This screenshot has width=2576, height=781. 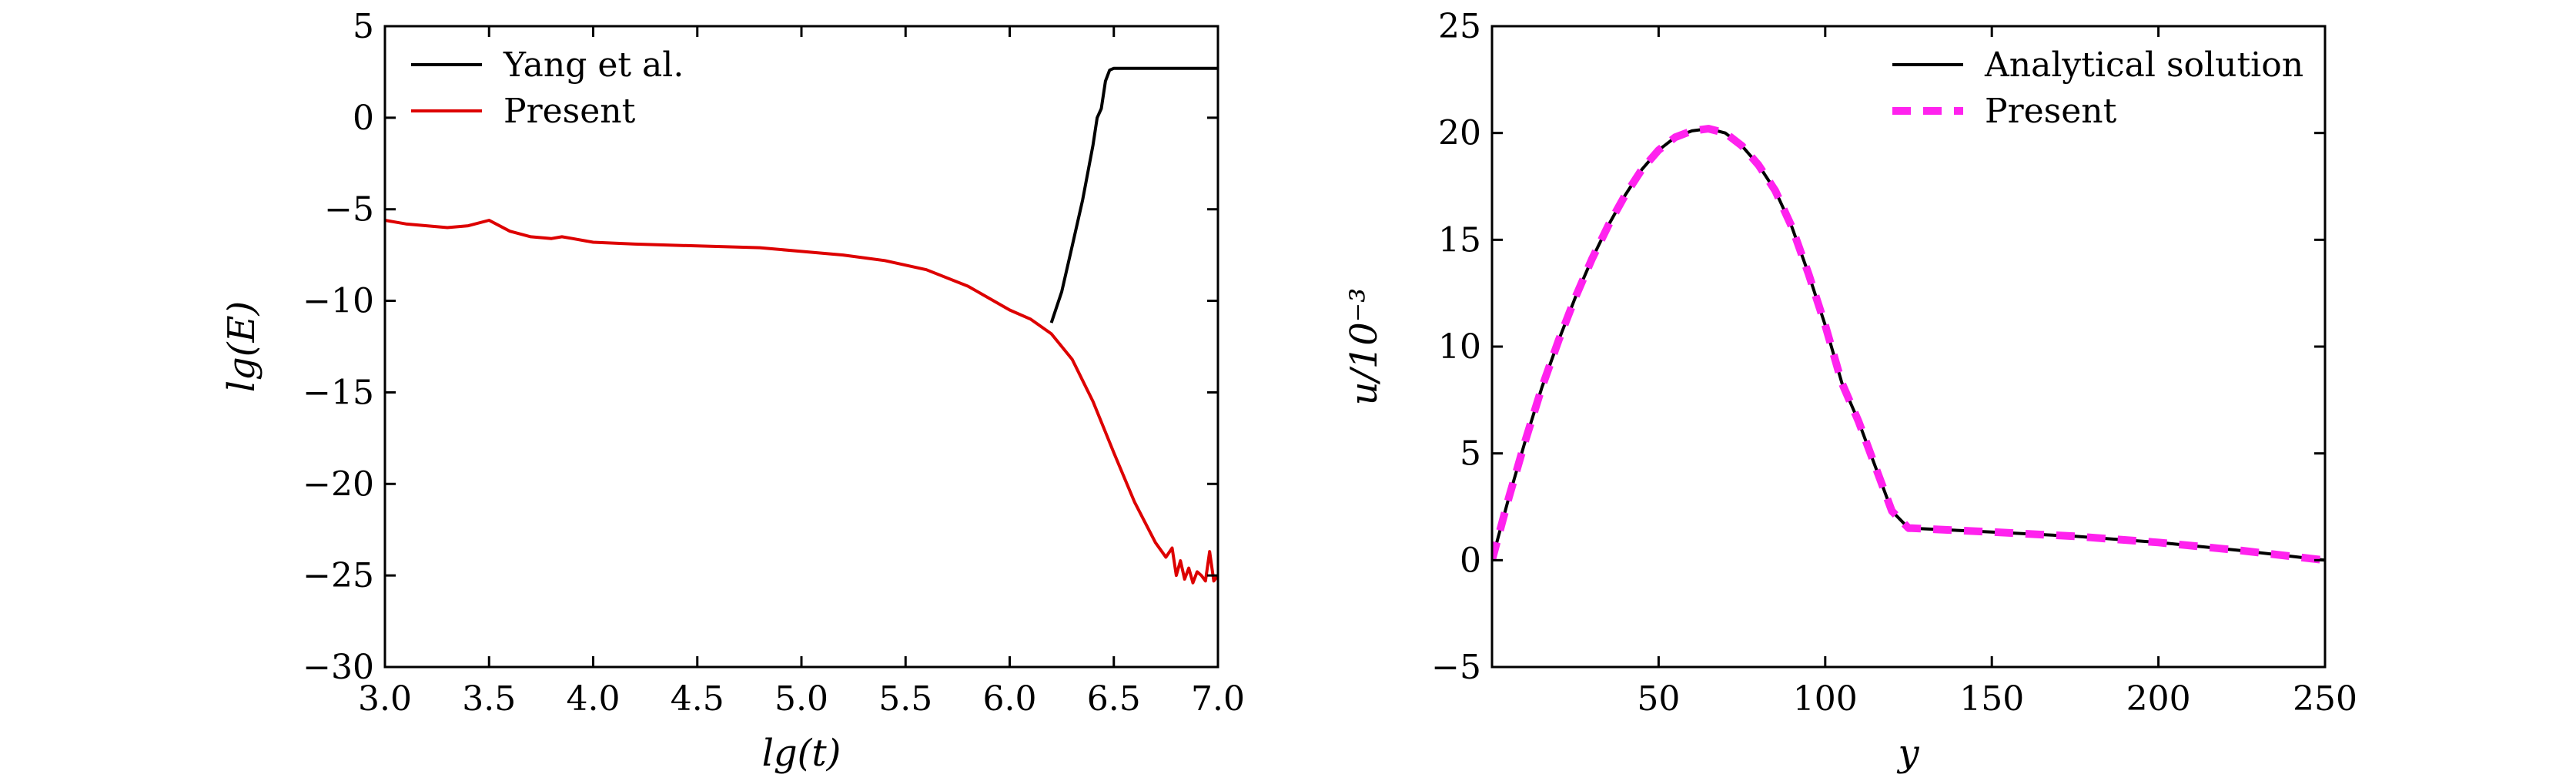 What do you see at coordinates (1460, 27) in the screenshot?
I see `right-y-tick-label: 25` at bounding box center [1460, 27].